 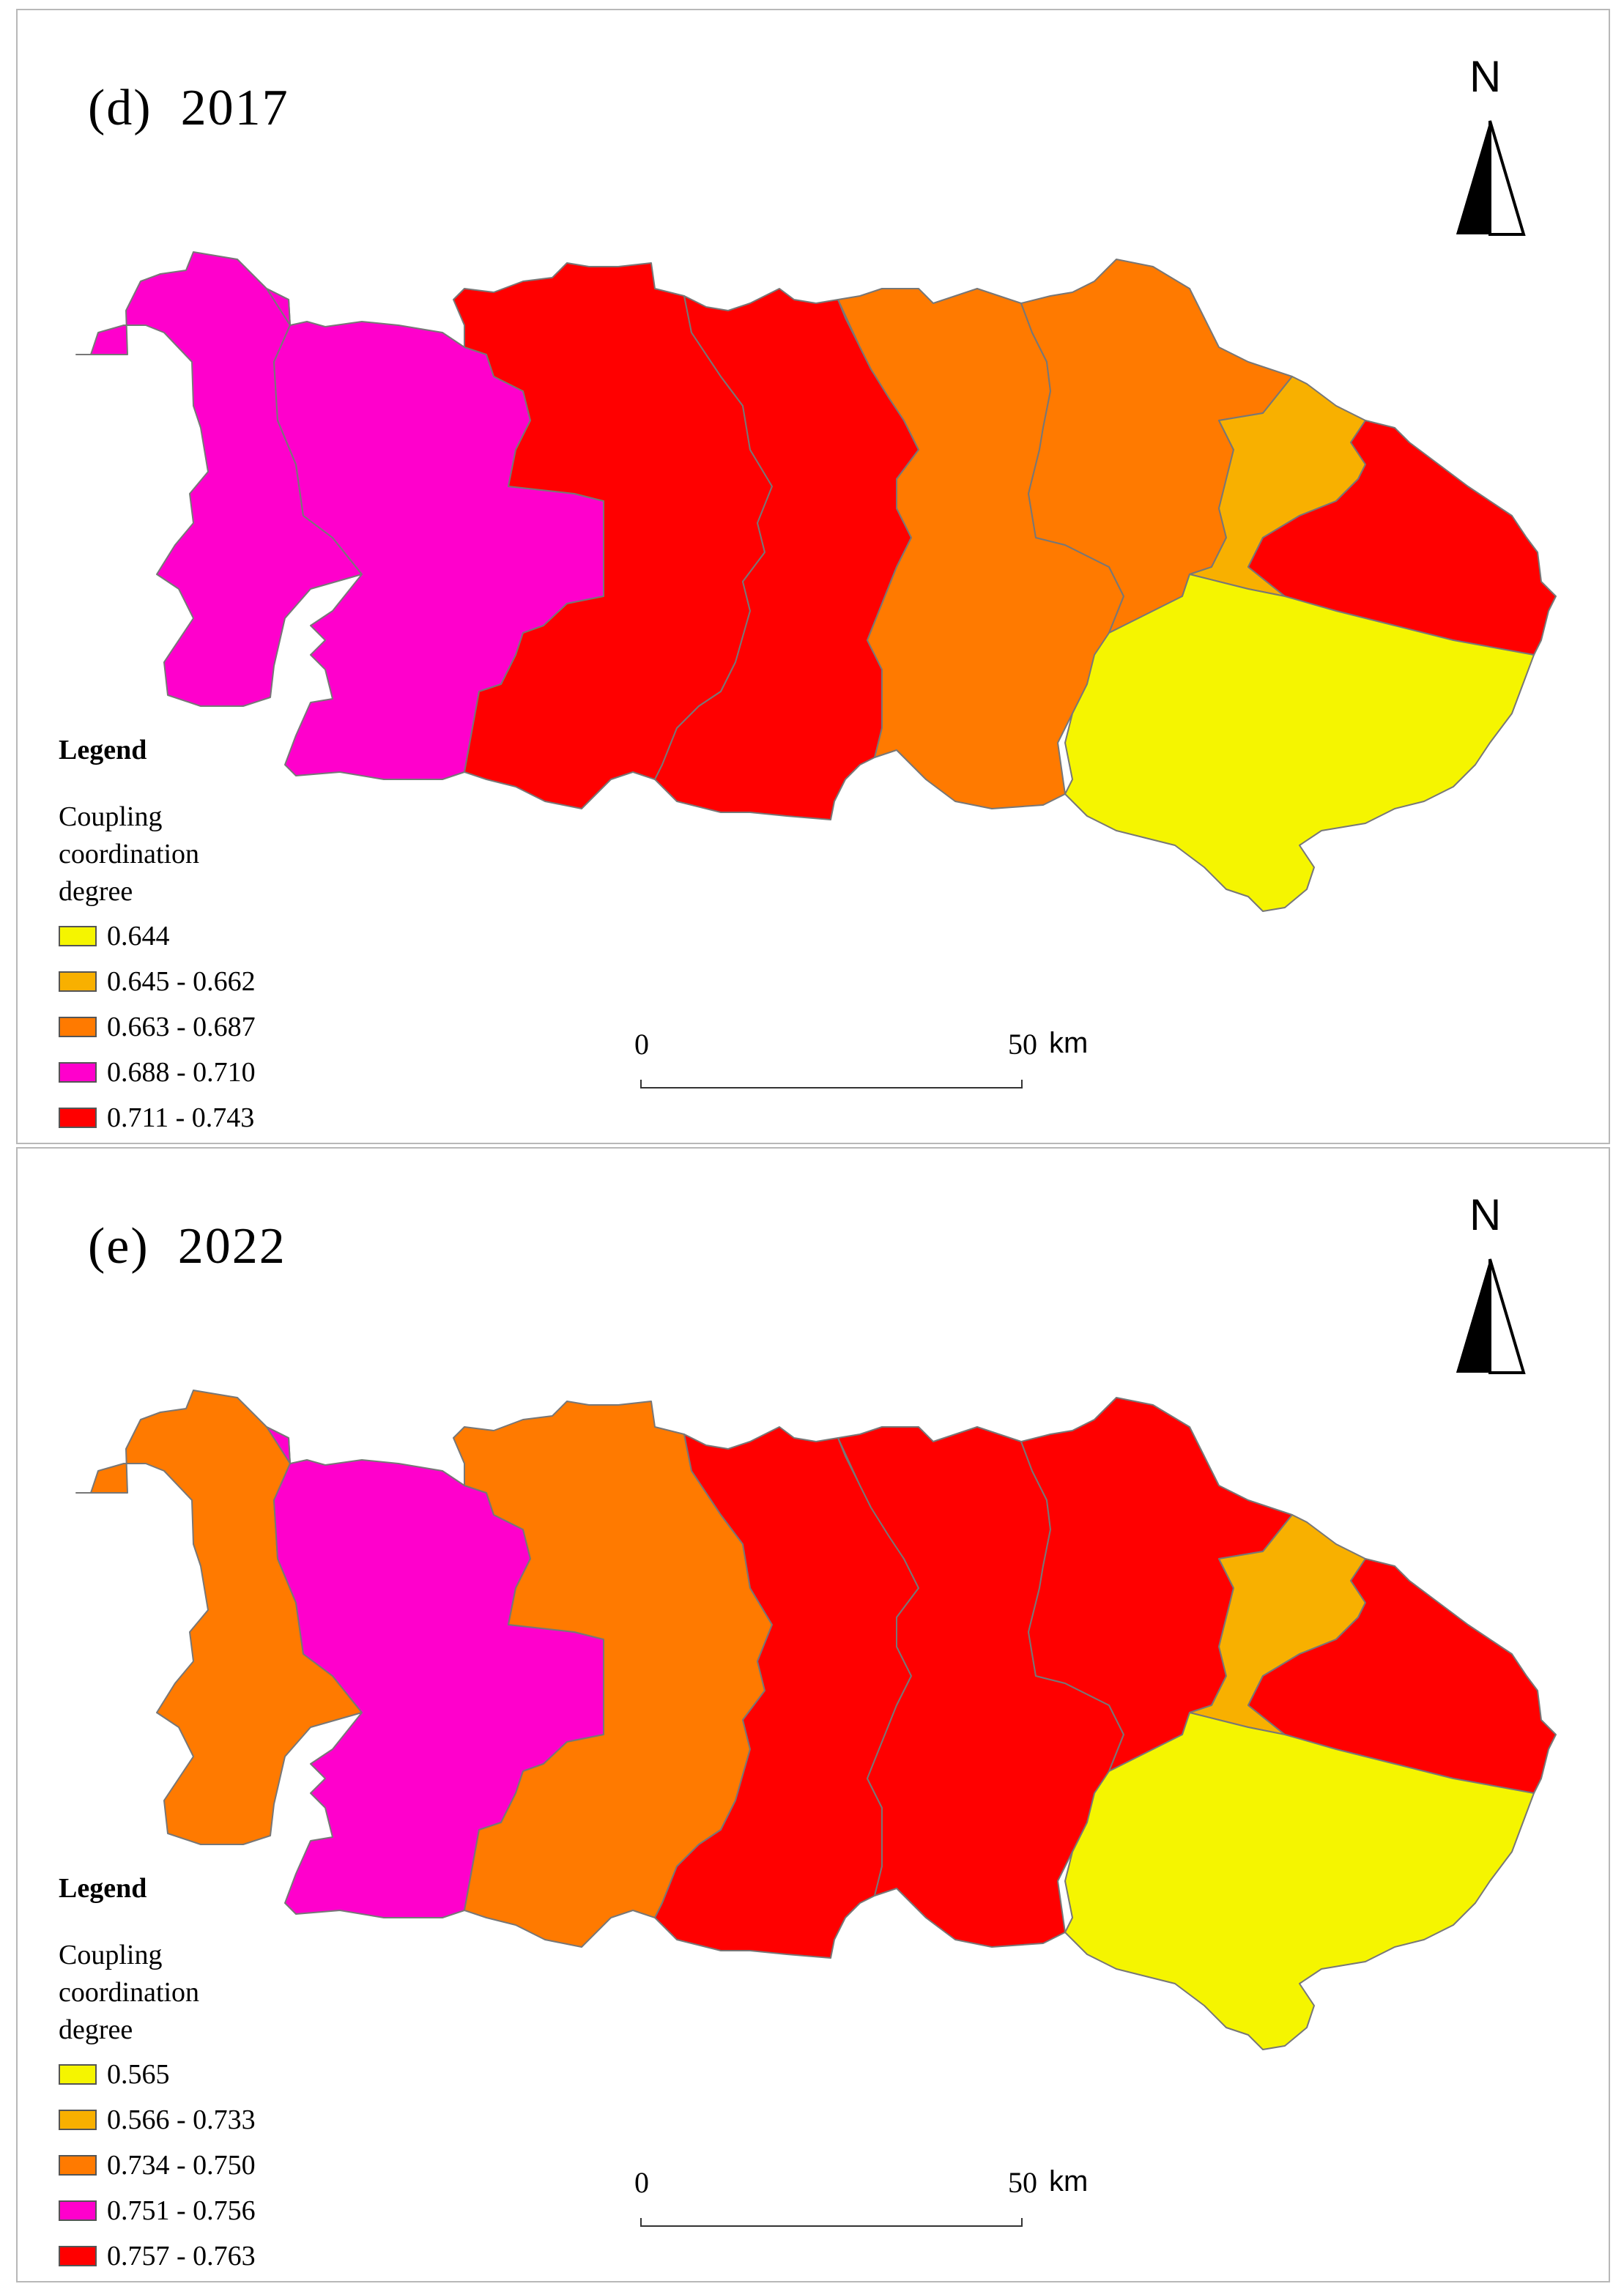 I want to click on legend-item: 0.751 - 0.756, so click(x=213, y=2210).